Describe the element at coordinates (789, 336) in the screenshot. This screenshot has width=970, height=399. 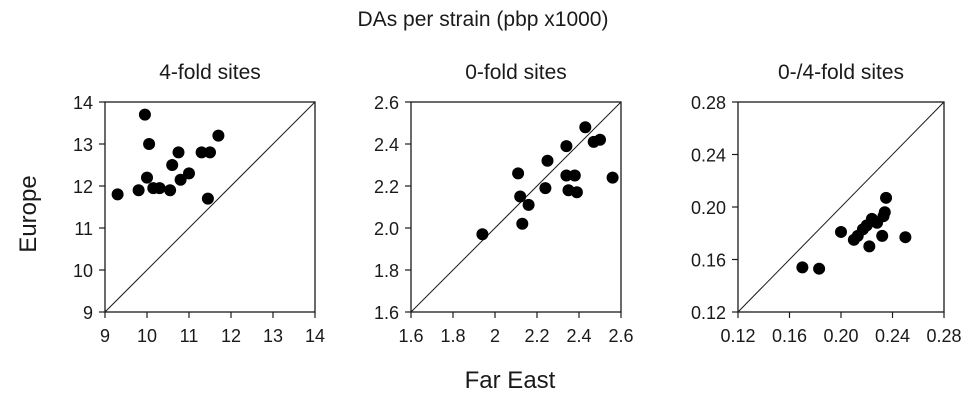
I see `x-tick-label: 0.16` at that location.